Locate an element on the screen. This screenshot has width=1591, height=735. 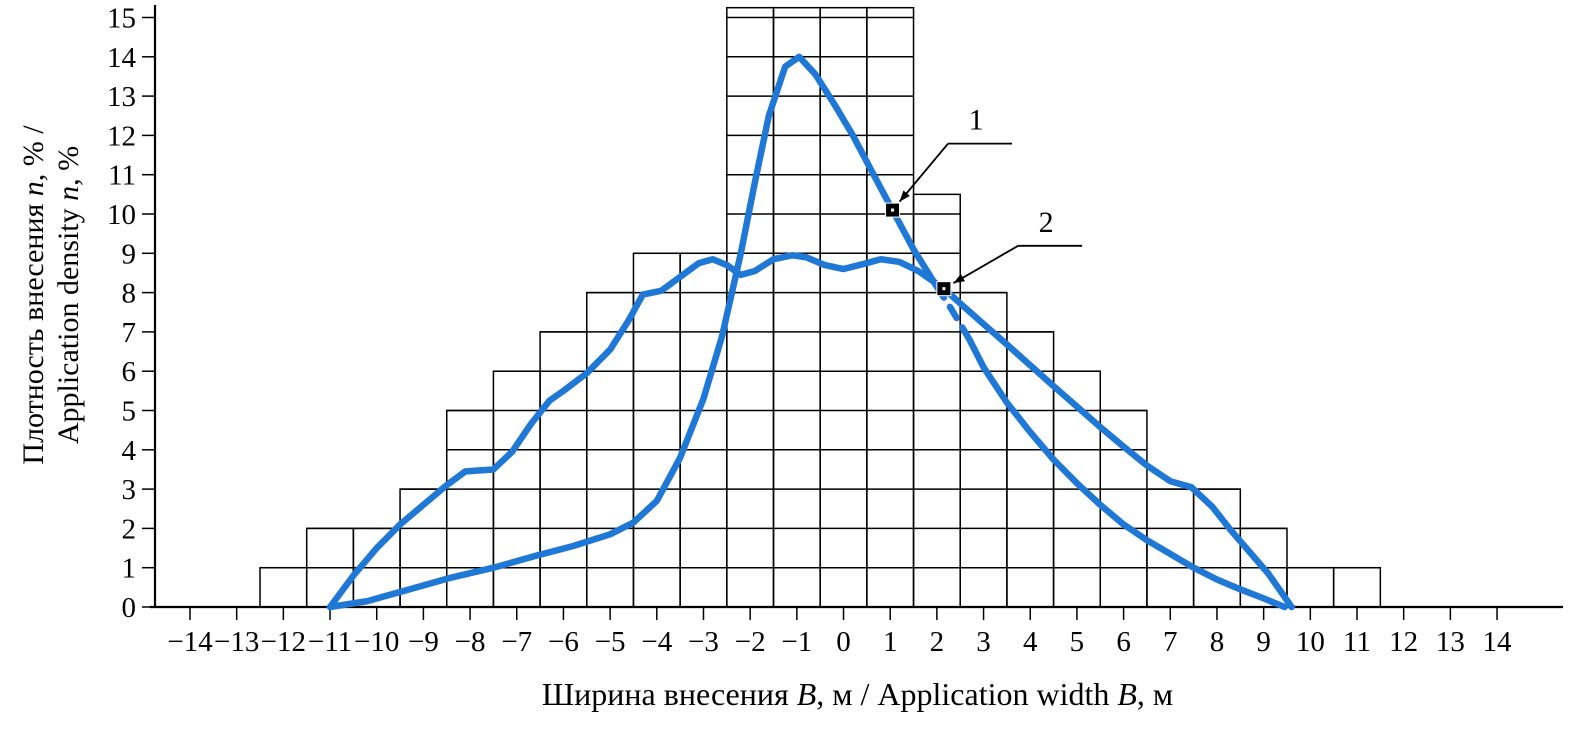
x-tick-label: 7 is located at coordinates (1170, 642).